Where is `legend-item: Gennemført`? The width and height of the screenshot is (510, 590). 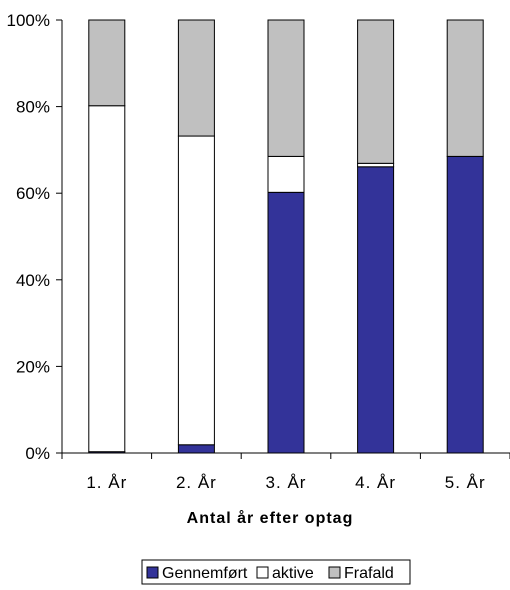 legend-item: Gennemført is located at coordinates (197, 573).